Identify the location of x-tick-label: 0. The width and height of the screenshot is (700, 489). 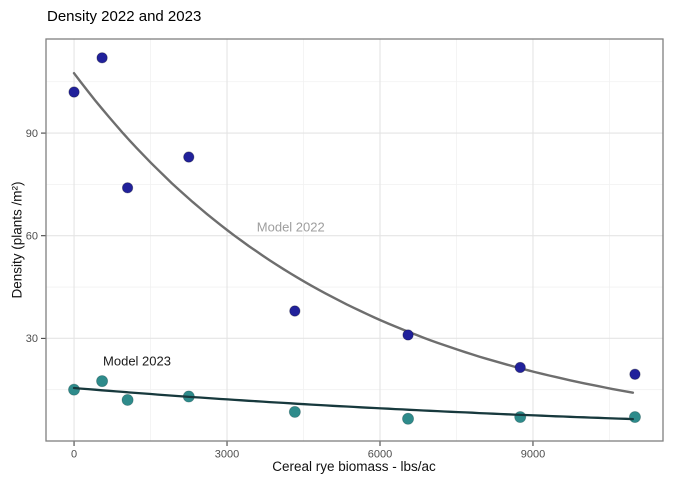
(74, 455).